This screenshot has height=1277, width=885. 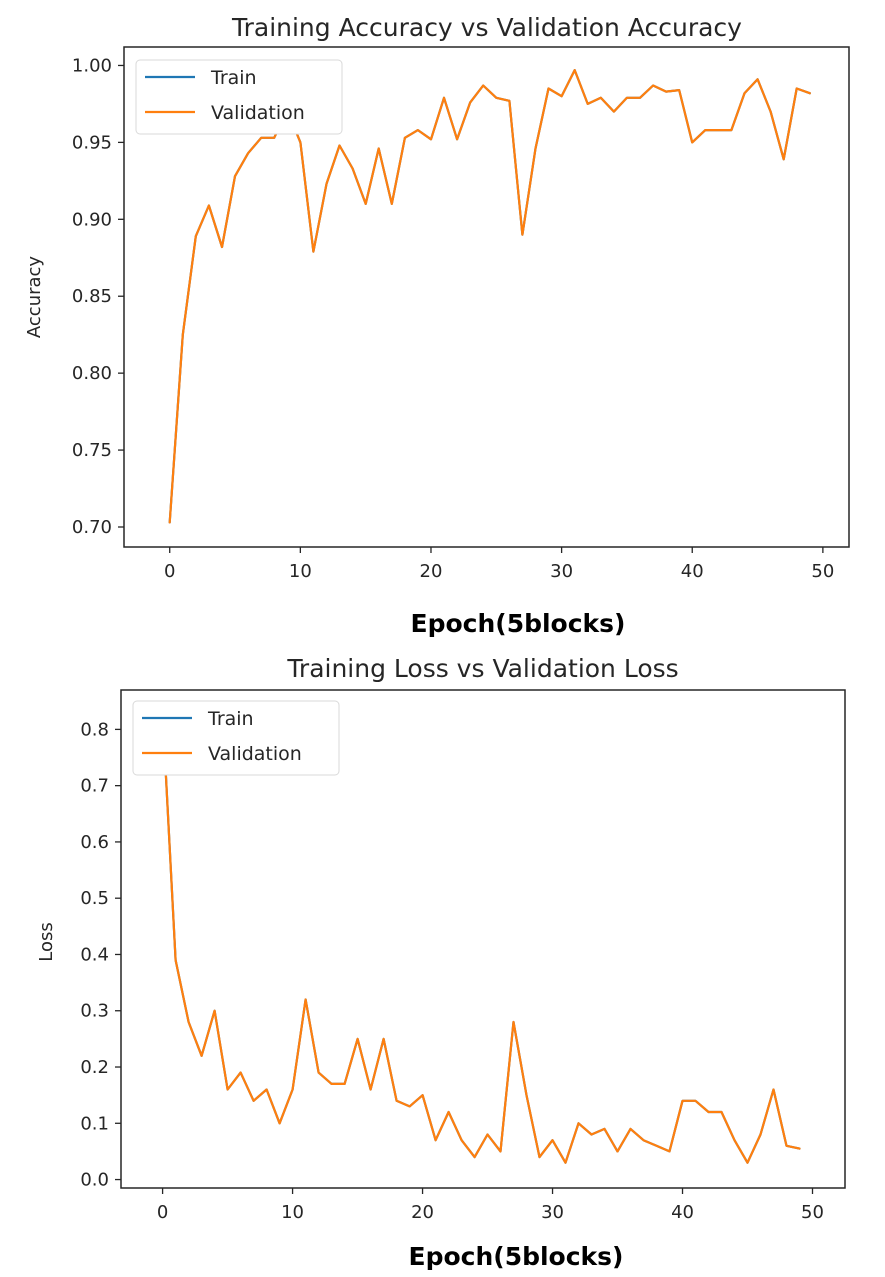 I want to click on accuracy-x-tick-label: 20, so click(x=431, y=571).